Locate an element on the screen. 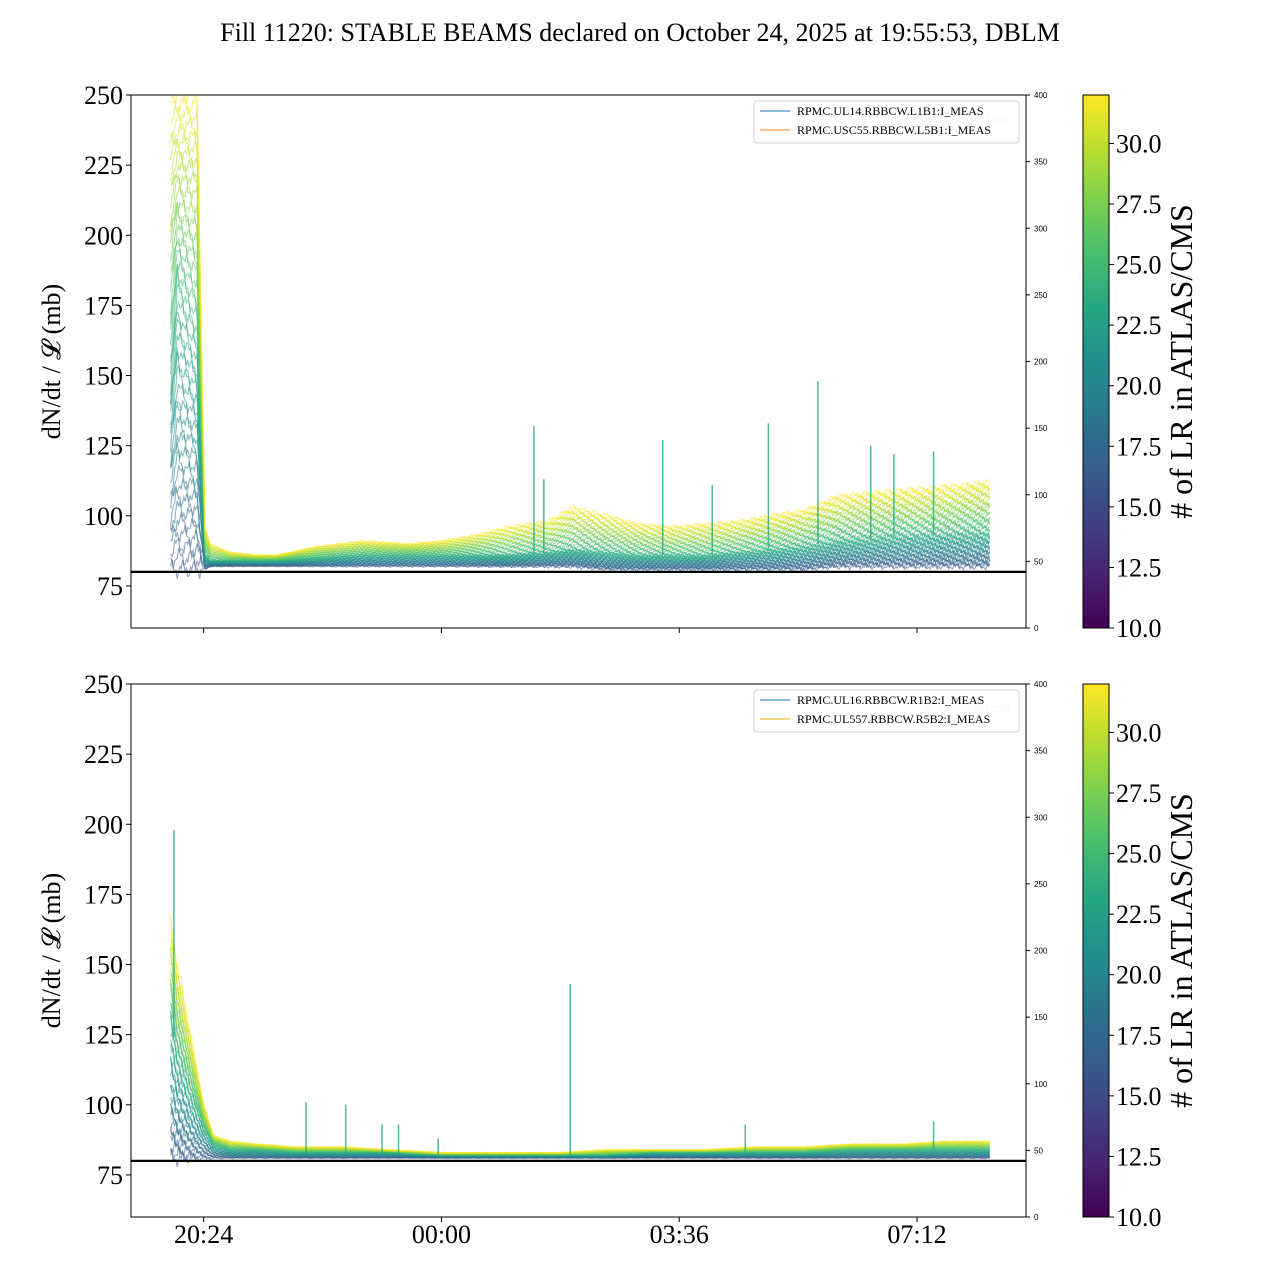  colorbar-tick-label: 17.5 is located at coordinates (1139, 1035).